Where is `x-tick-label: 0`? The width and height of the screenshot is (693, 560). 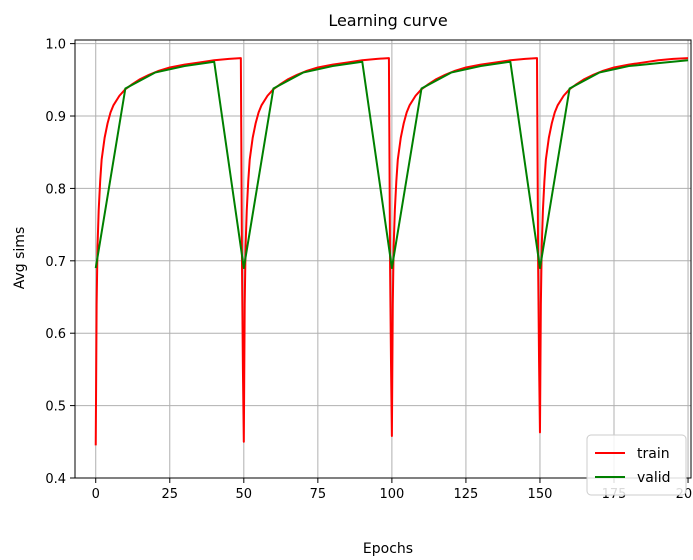 x-tick-label: 0 is located at coordinates (96, 494).